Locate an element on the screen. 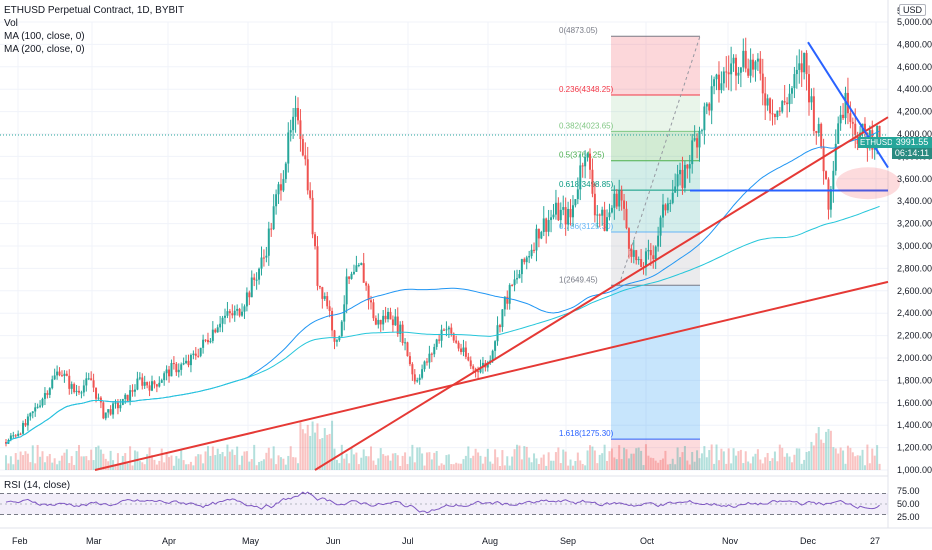 The image size is (932, 550). fib-level-label: 0.236(4348.25) is located at coordinates (586, 89).